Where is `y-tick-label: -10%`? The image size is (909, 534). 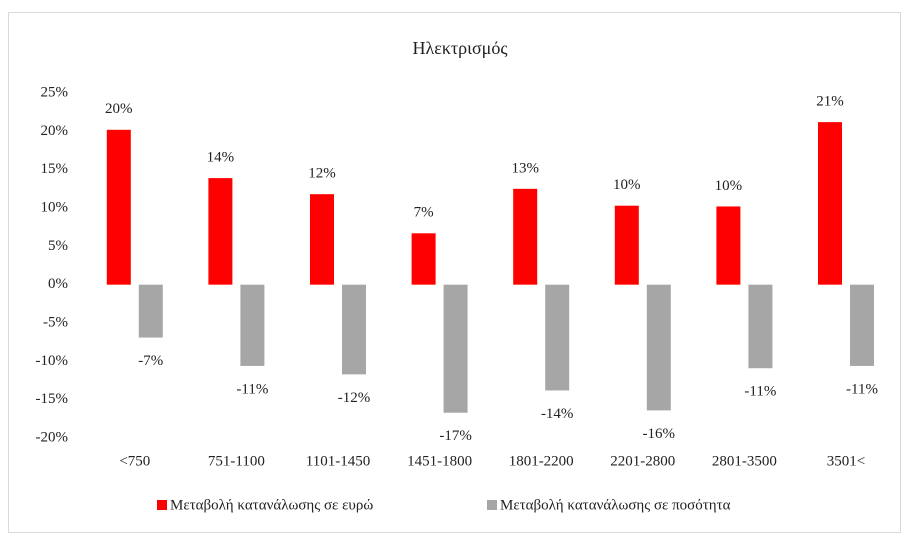 y-tick-label: -10% is located at coordinates (52, 361).